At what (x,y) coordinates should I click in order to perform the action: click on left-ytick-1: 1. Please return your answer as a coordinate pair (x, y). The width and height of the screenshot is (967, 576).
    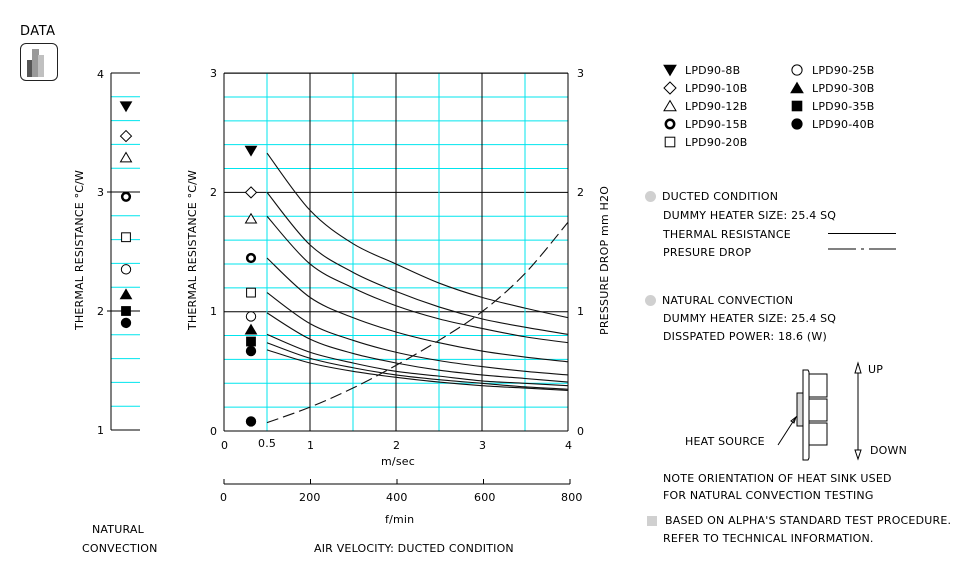
    Looking at the image, I should click on (101, 430).